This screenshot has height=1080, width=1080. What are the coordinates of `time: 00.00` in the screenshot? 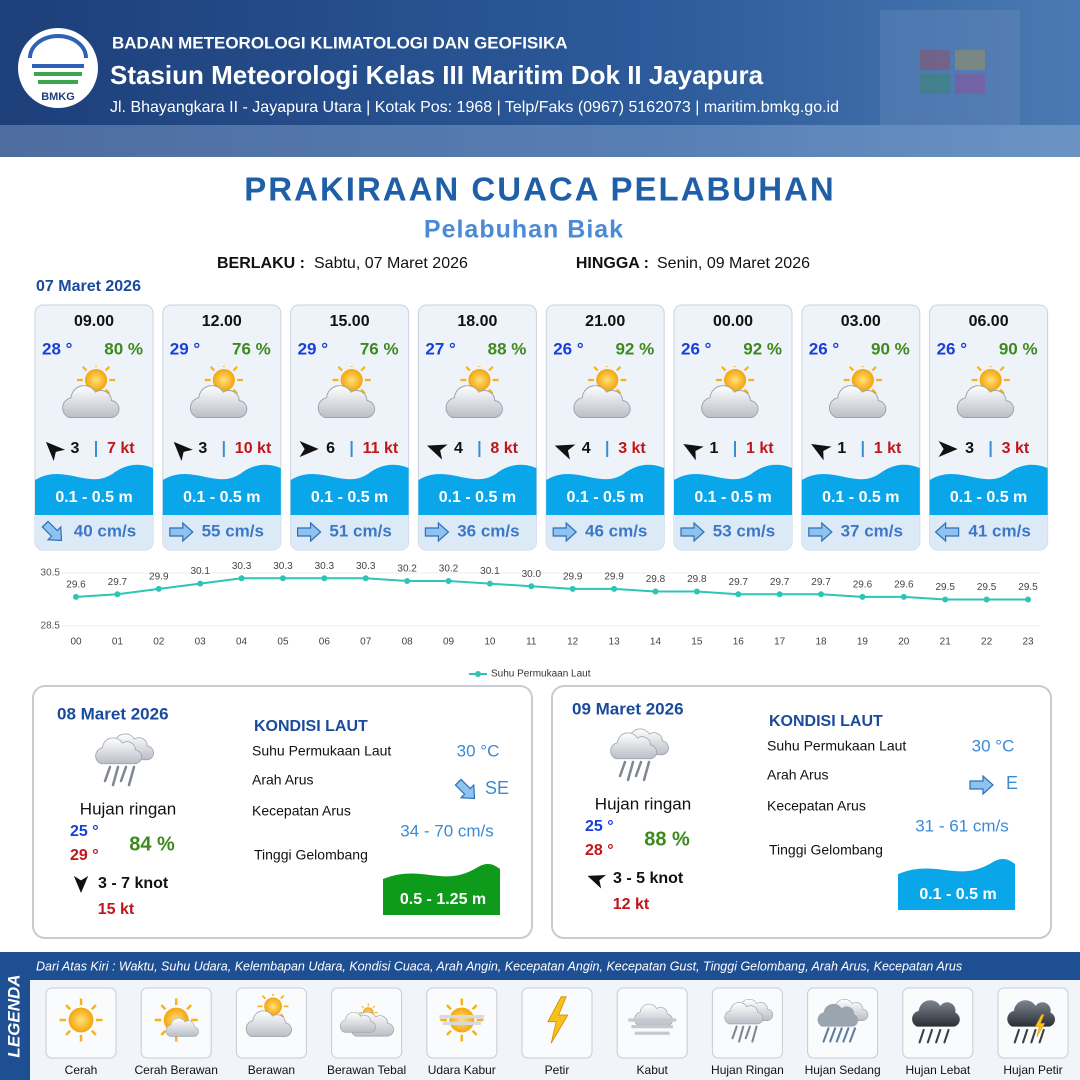 It's located at (733, 321).